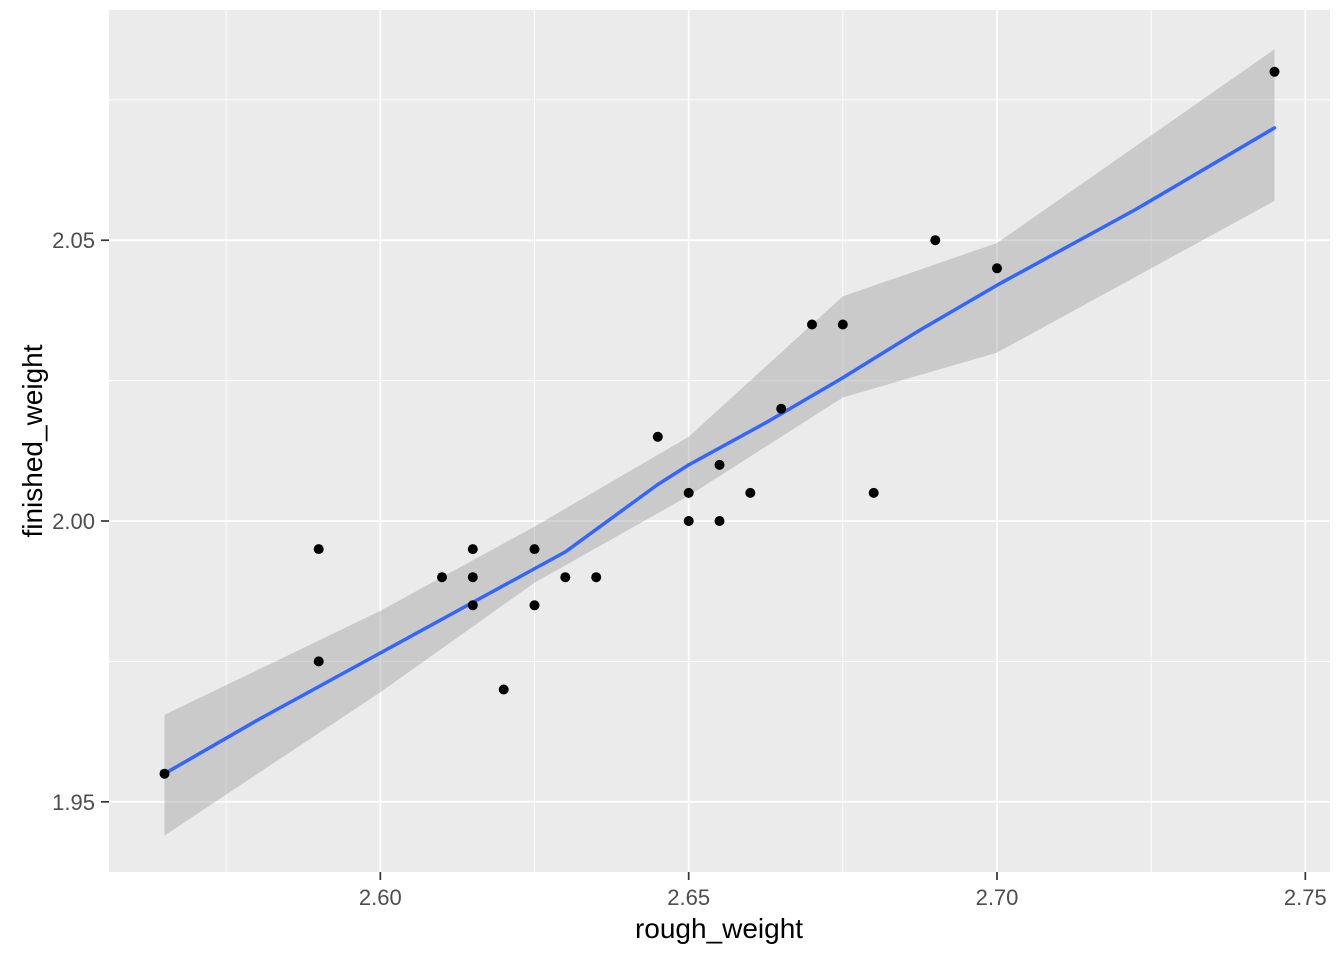 Image resolution: width=1344 pixels, height=960 pixels. I want to click on y-tick-label: 2.05, so click(73, 240).